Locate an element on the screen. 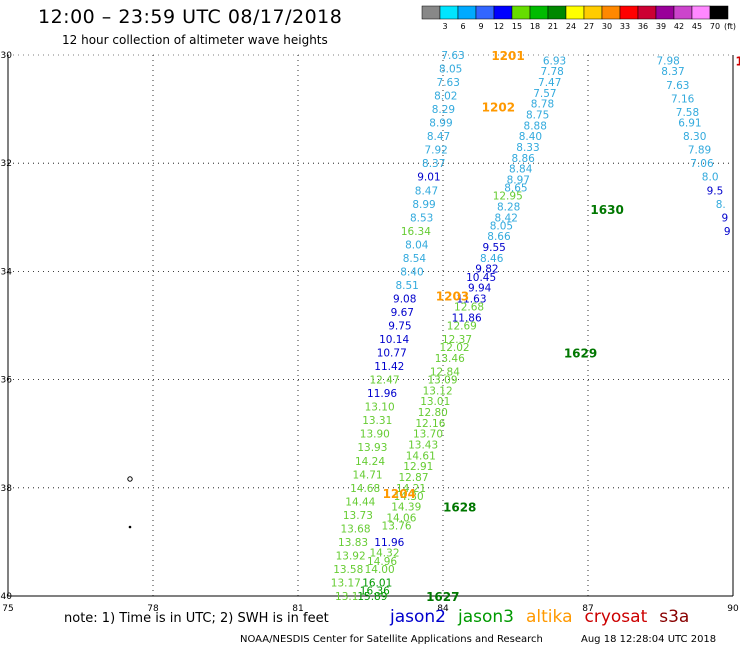 This screenshot has height=650, width=740. wave-height-value: 14.44 is located at coordinates (360, 502).